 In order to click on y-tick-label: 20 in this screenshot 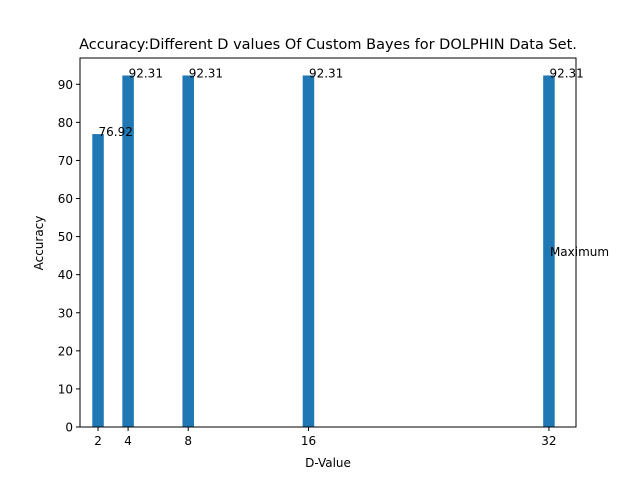, I will do `click(65, 351)`.